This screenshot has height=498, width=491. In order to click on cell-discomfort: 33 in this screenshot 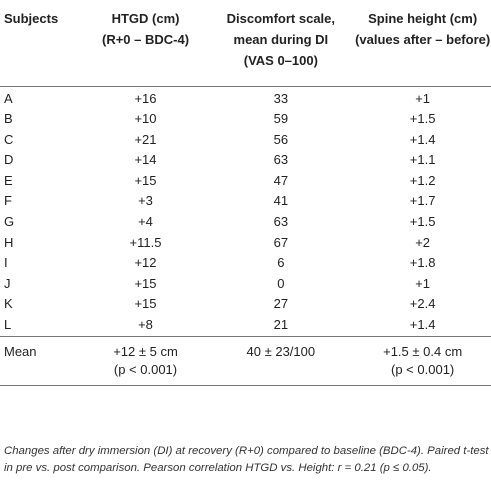, I will do `click(281, 98)`.